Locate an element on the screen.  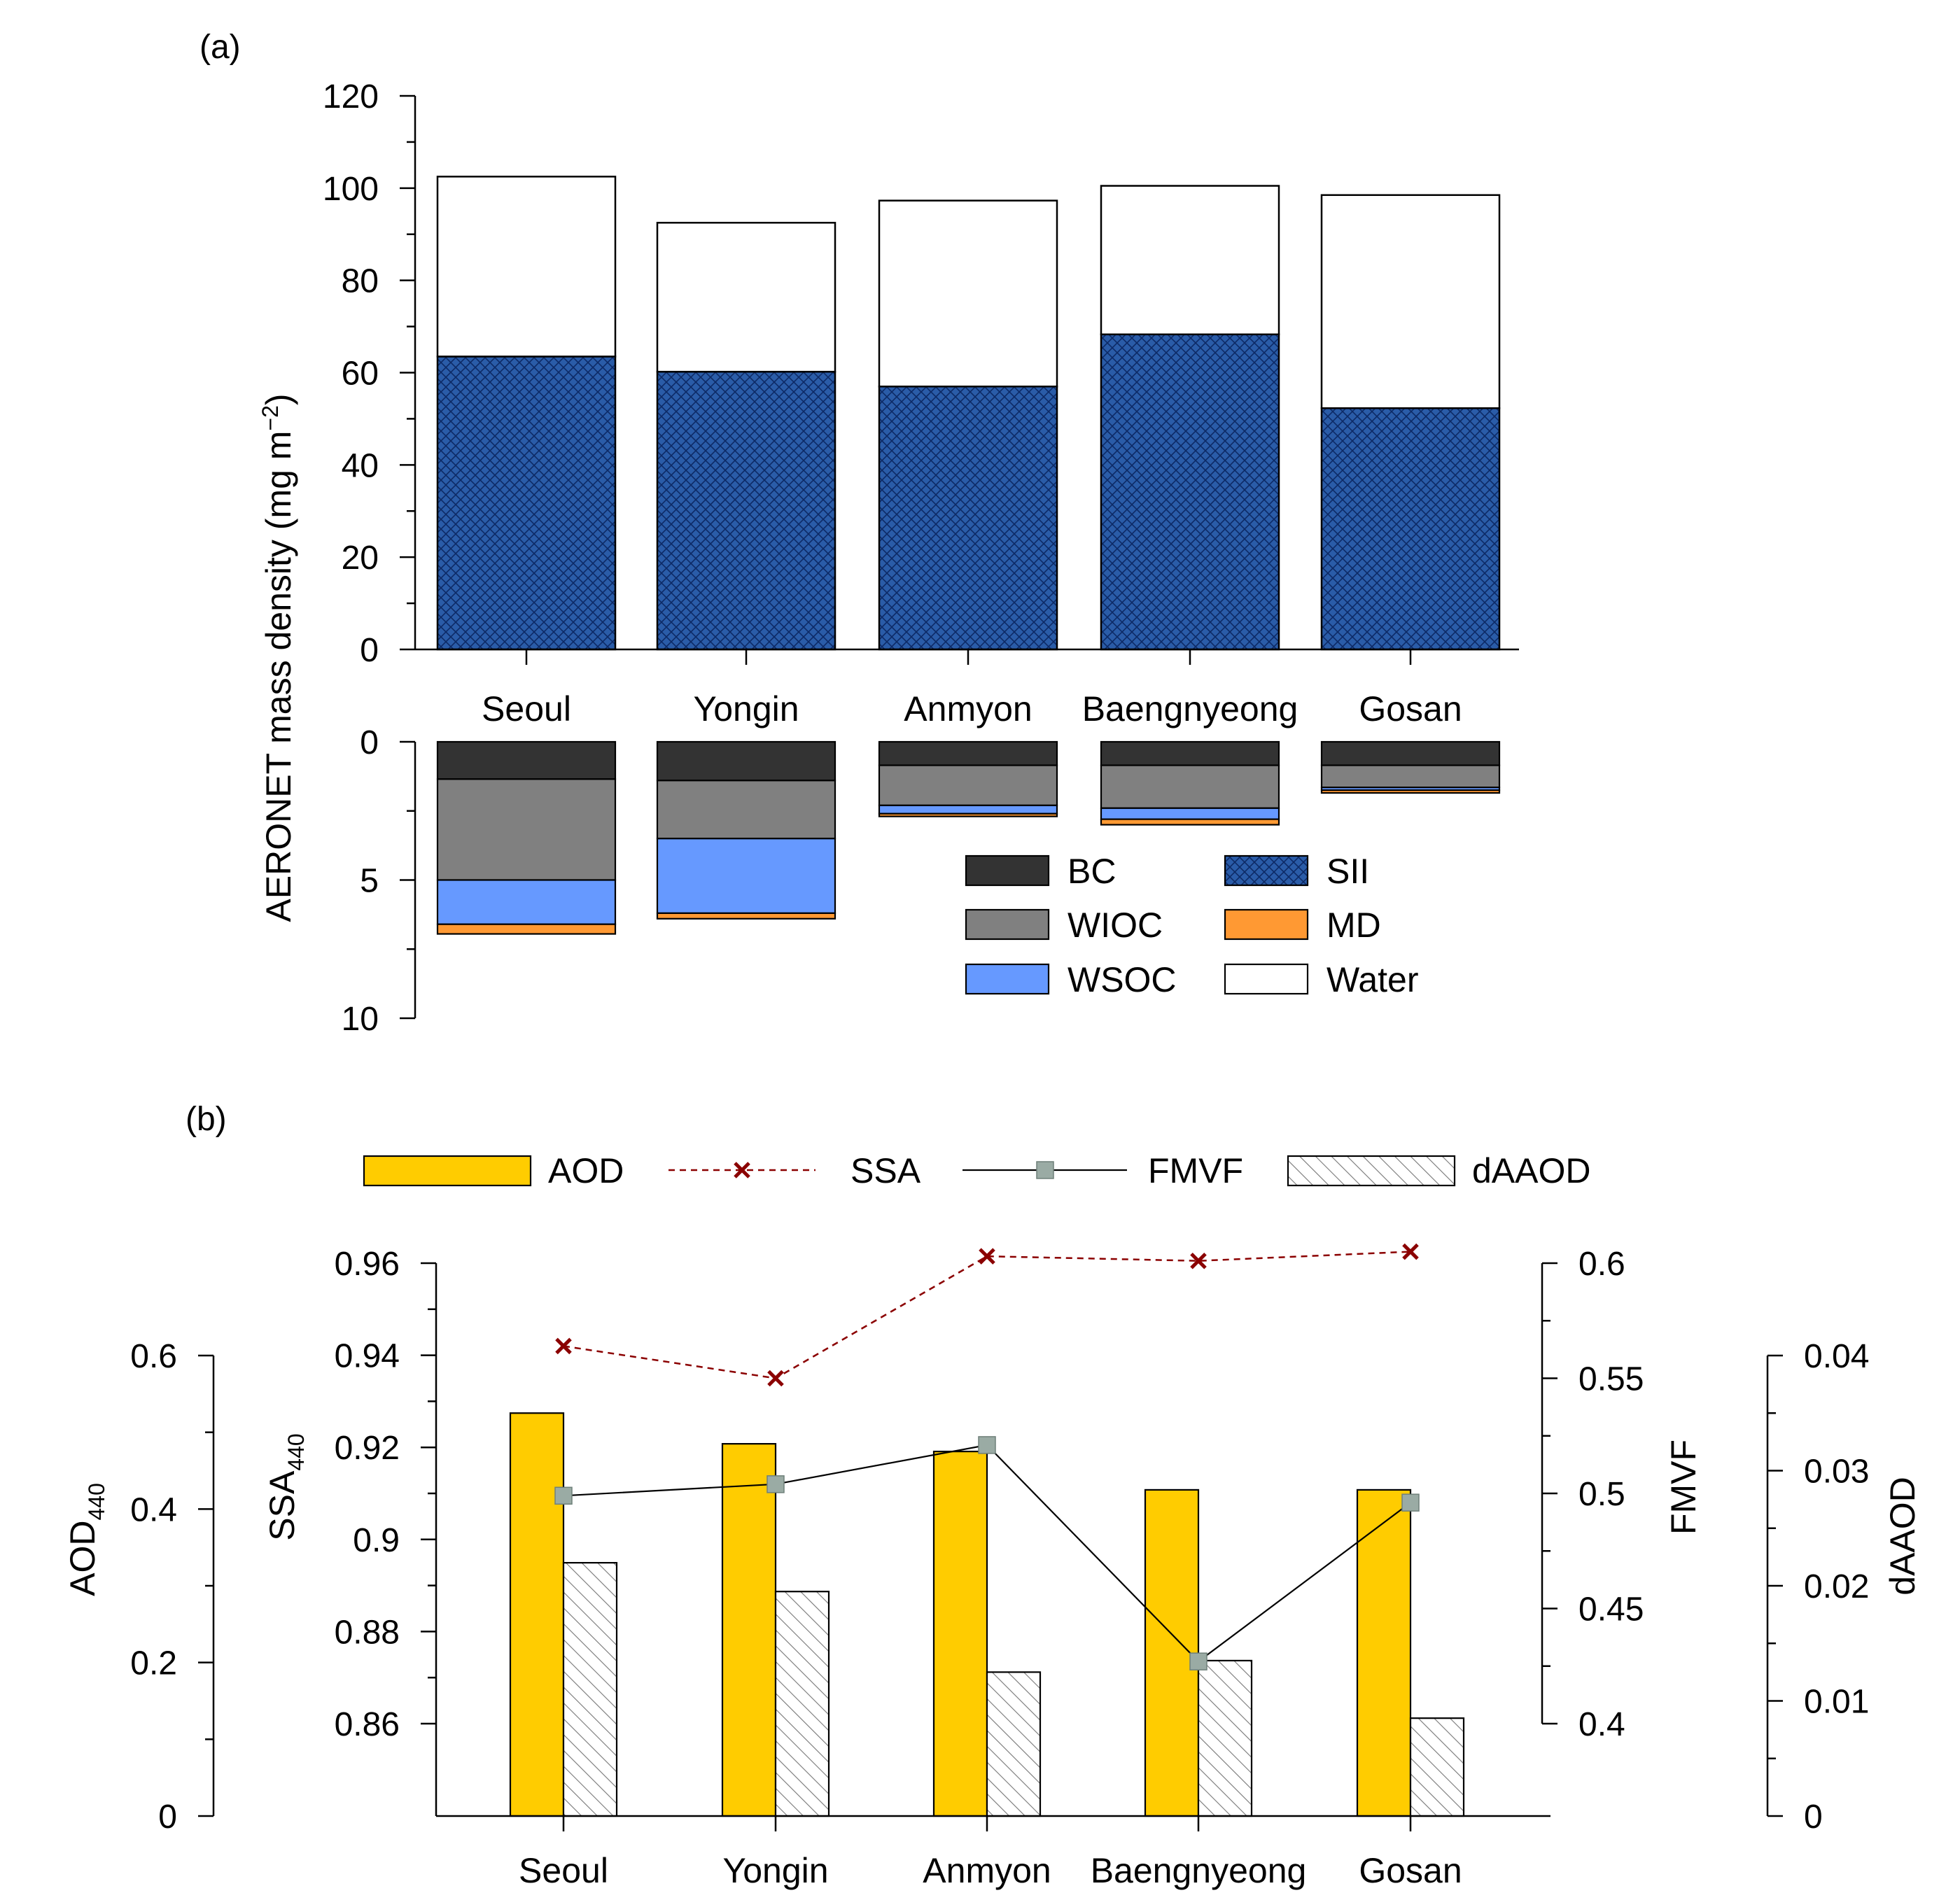
legend-marker-fmvf is located at coordinates (1045, 1170).